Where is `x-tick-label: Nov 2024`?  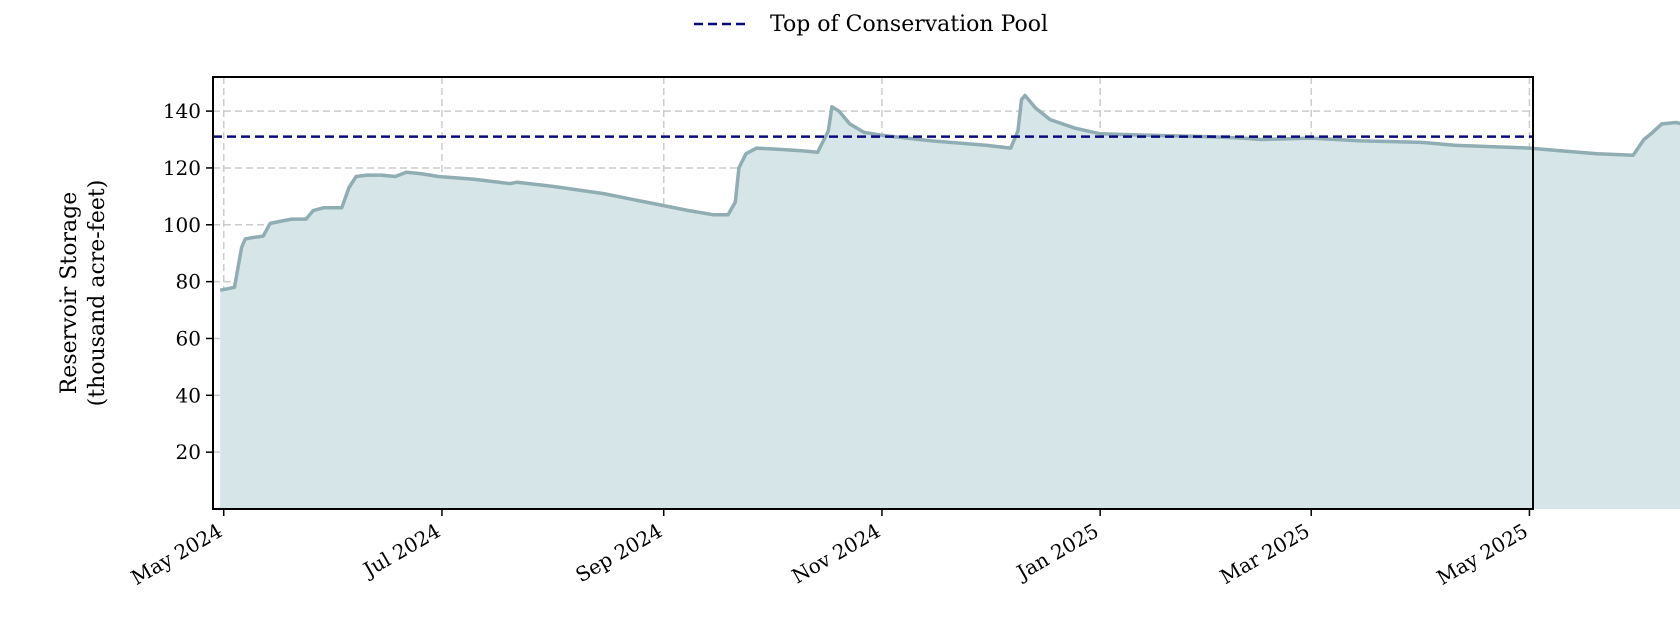
x-tick-label: Nov 2024 is located at coordinates (835, 554).